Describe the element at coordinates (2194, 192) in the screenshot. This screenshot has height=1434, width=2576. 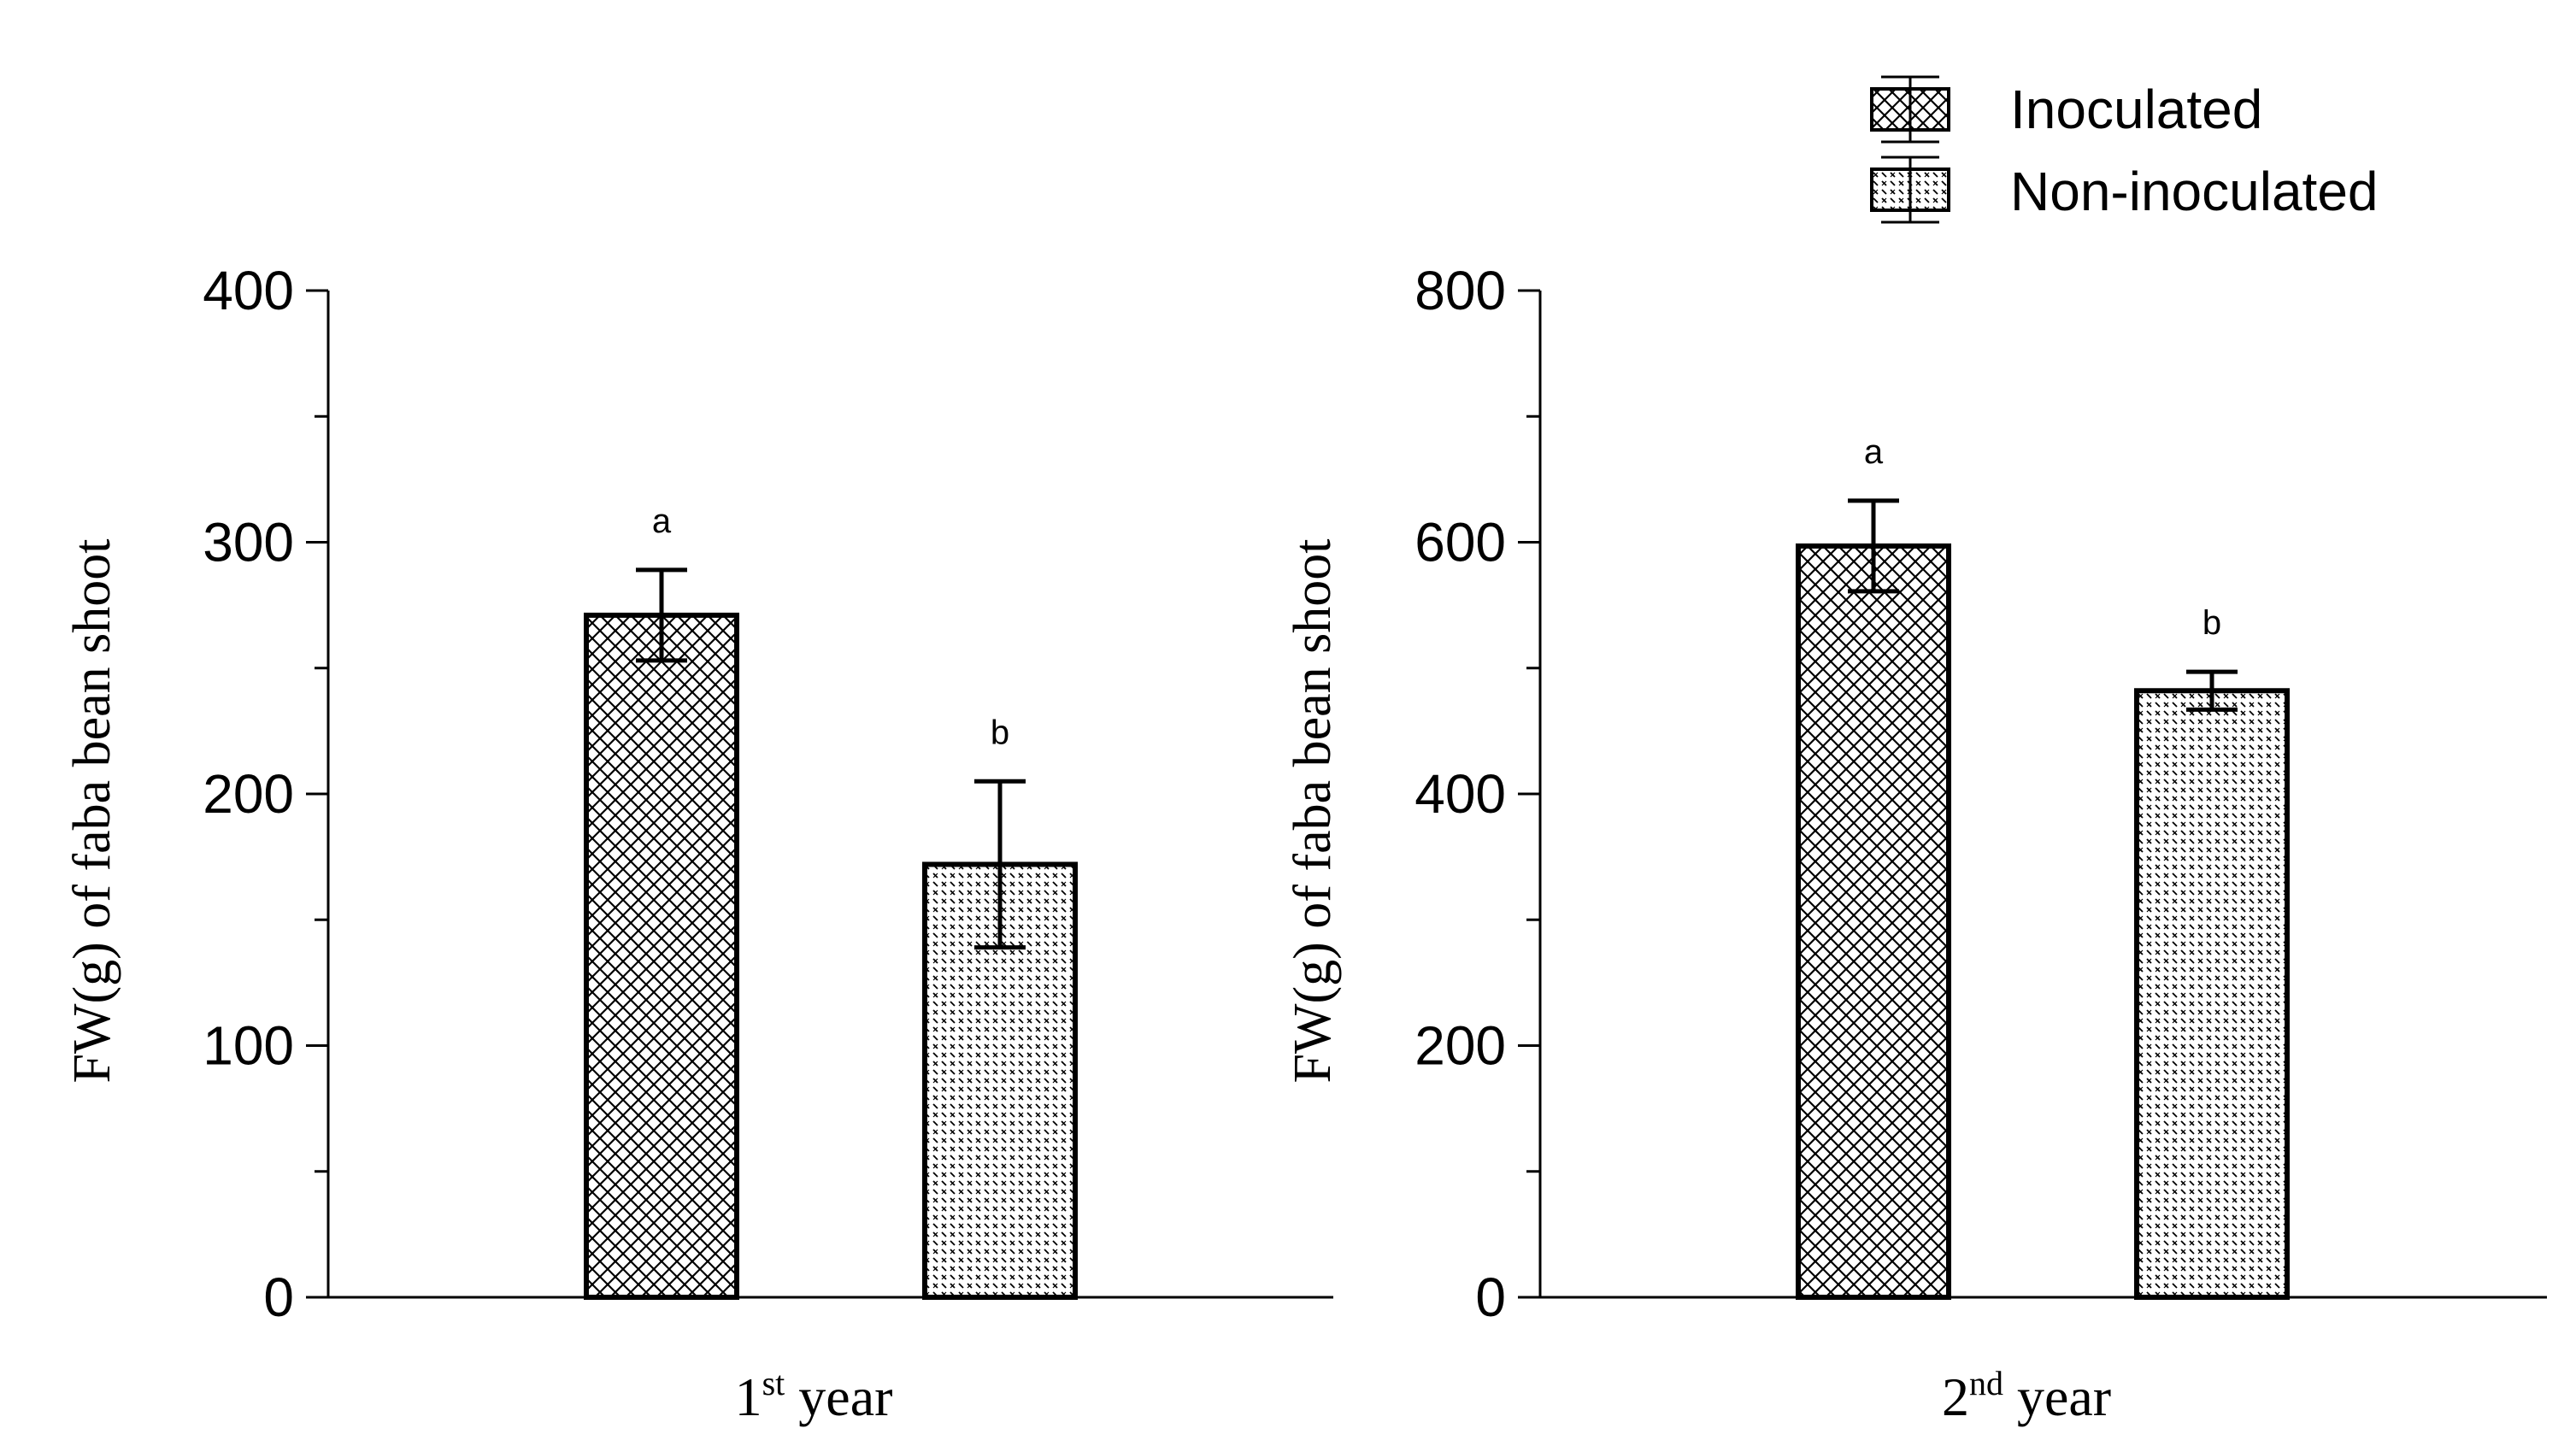
I see `legend-label: Non-inoculated` at that location.